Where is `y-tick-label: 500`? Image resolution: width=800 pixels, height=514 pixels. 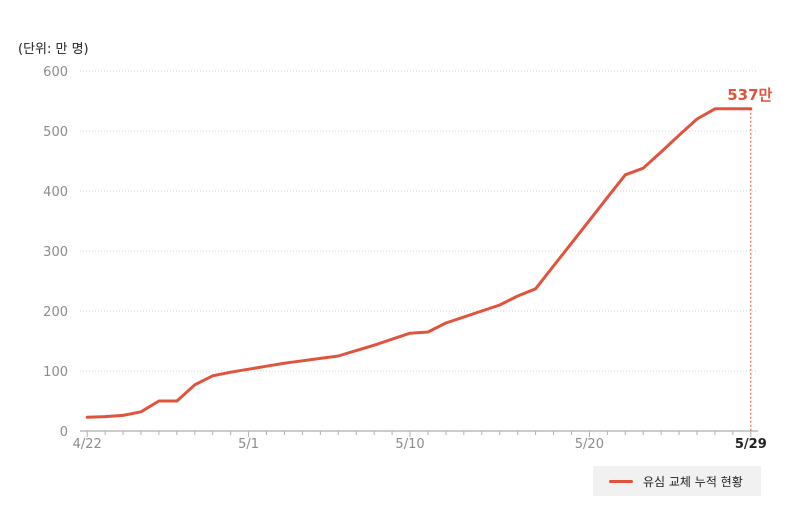
y-tick-label: 500 is located at coordinates (55, 132).